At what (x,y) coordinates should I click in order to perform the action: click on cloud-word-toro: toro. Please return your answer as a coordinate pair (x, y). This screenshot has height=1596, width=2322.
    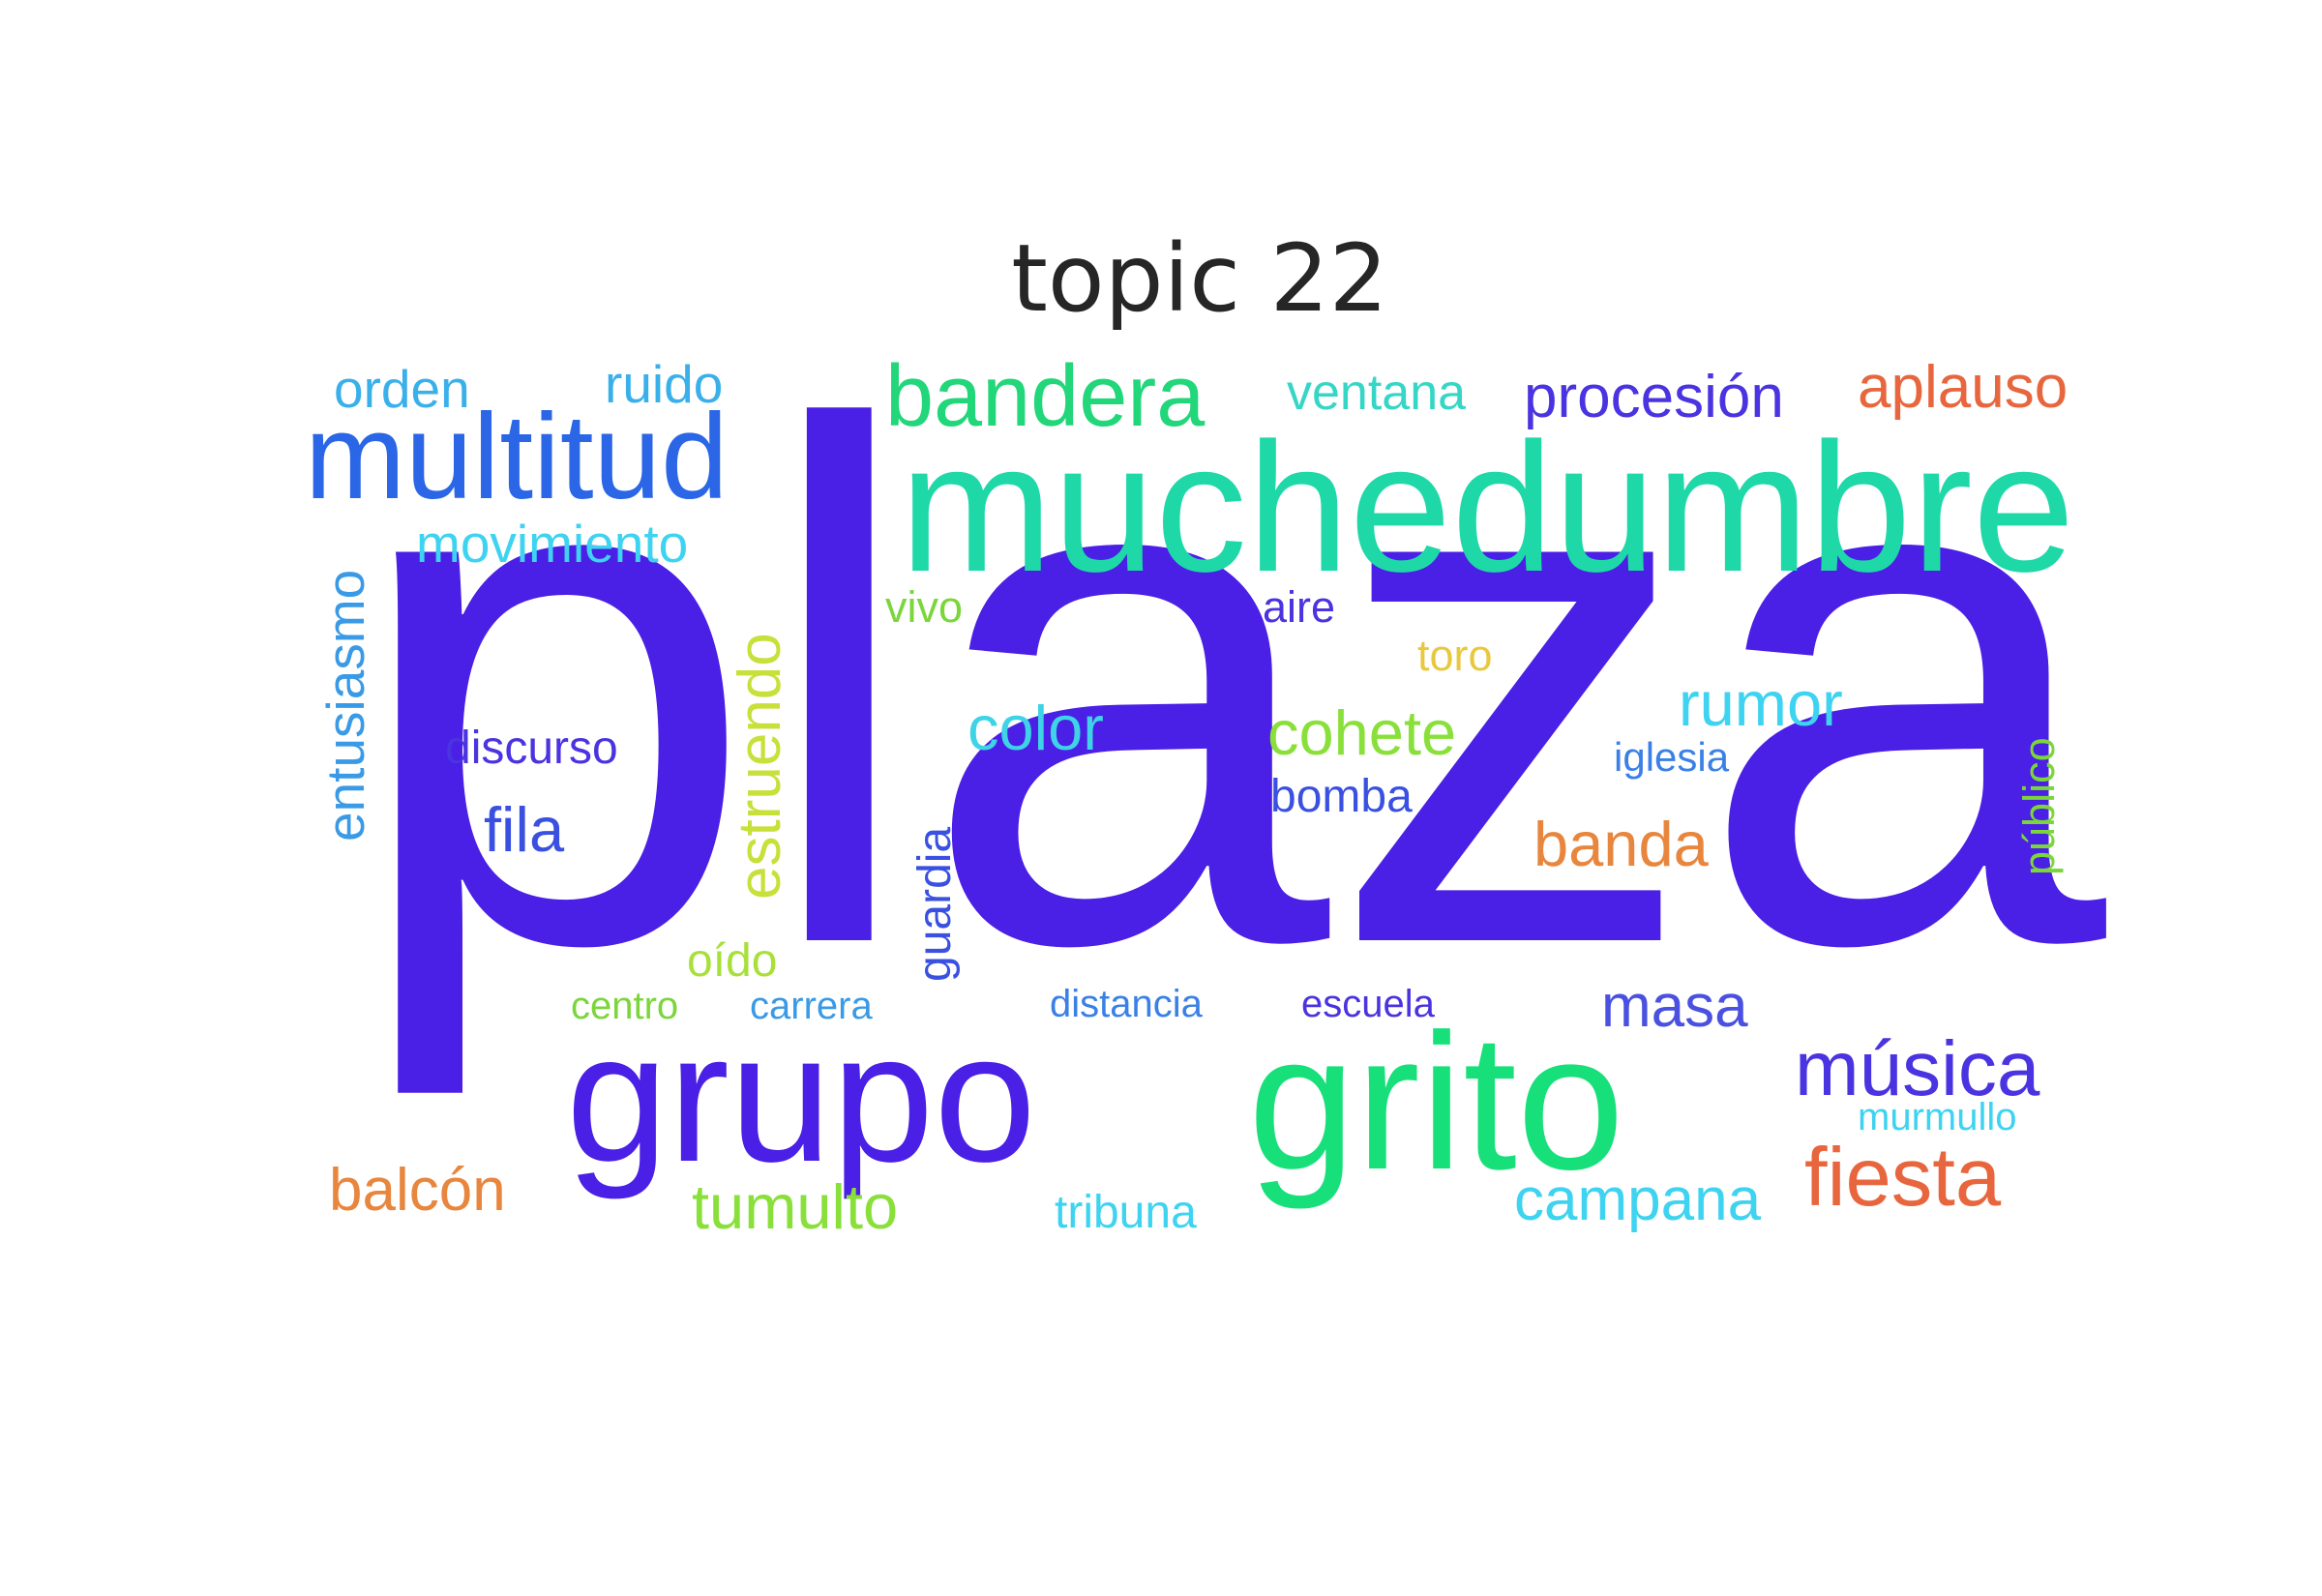
    Looking at the image, I should click on (1455, 655).